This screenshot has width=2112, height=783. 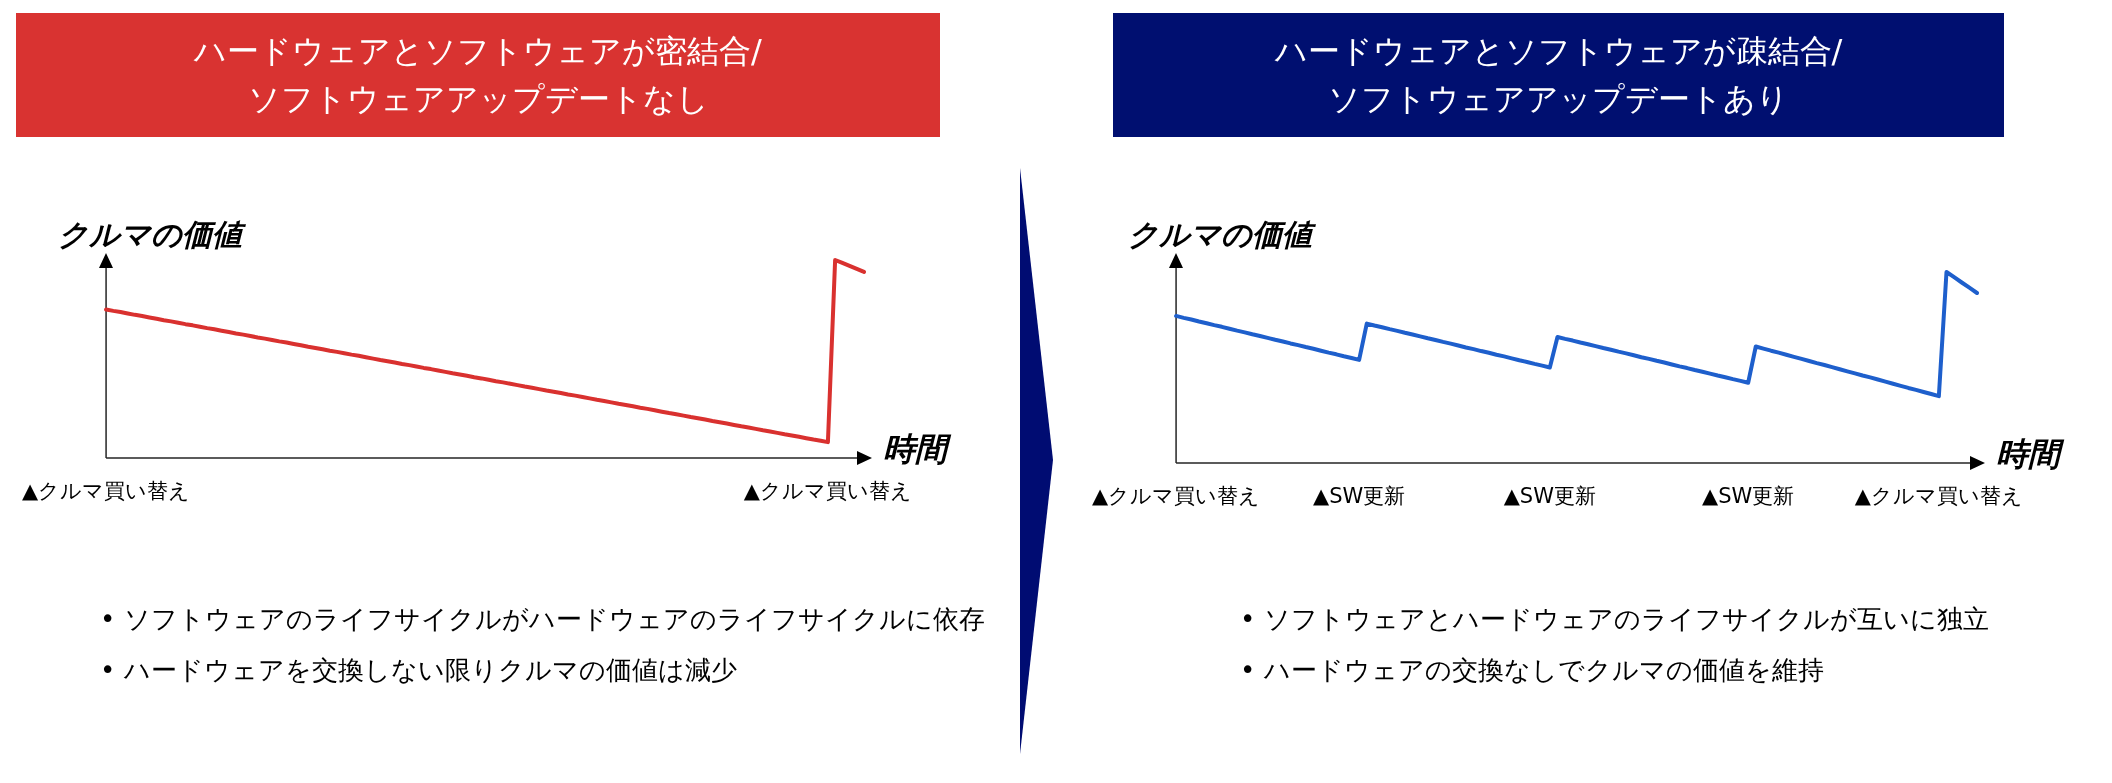 I want to click on chart-title: ハードウェアとソフトウェアが疎結合/ ソフトウェアアップデートあり, so click(x=1558, y=75).